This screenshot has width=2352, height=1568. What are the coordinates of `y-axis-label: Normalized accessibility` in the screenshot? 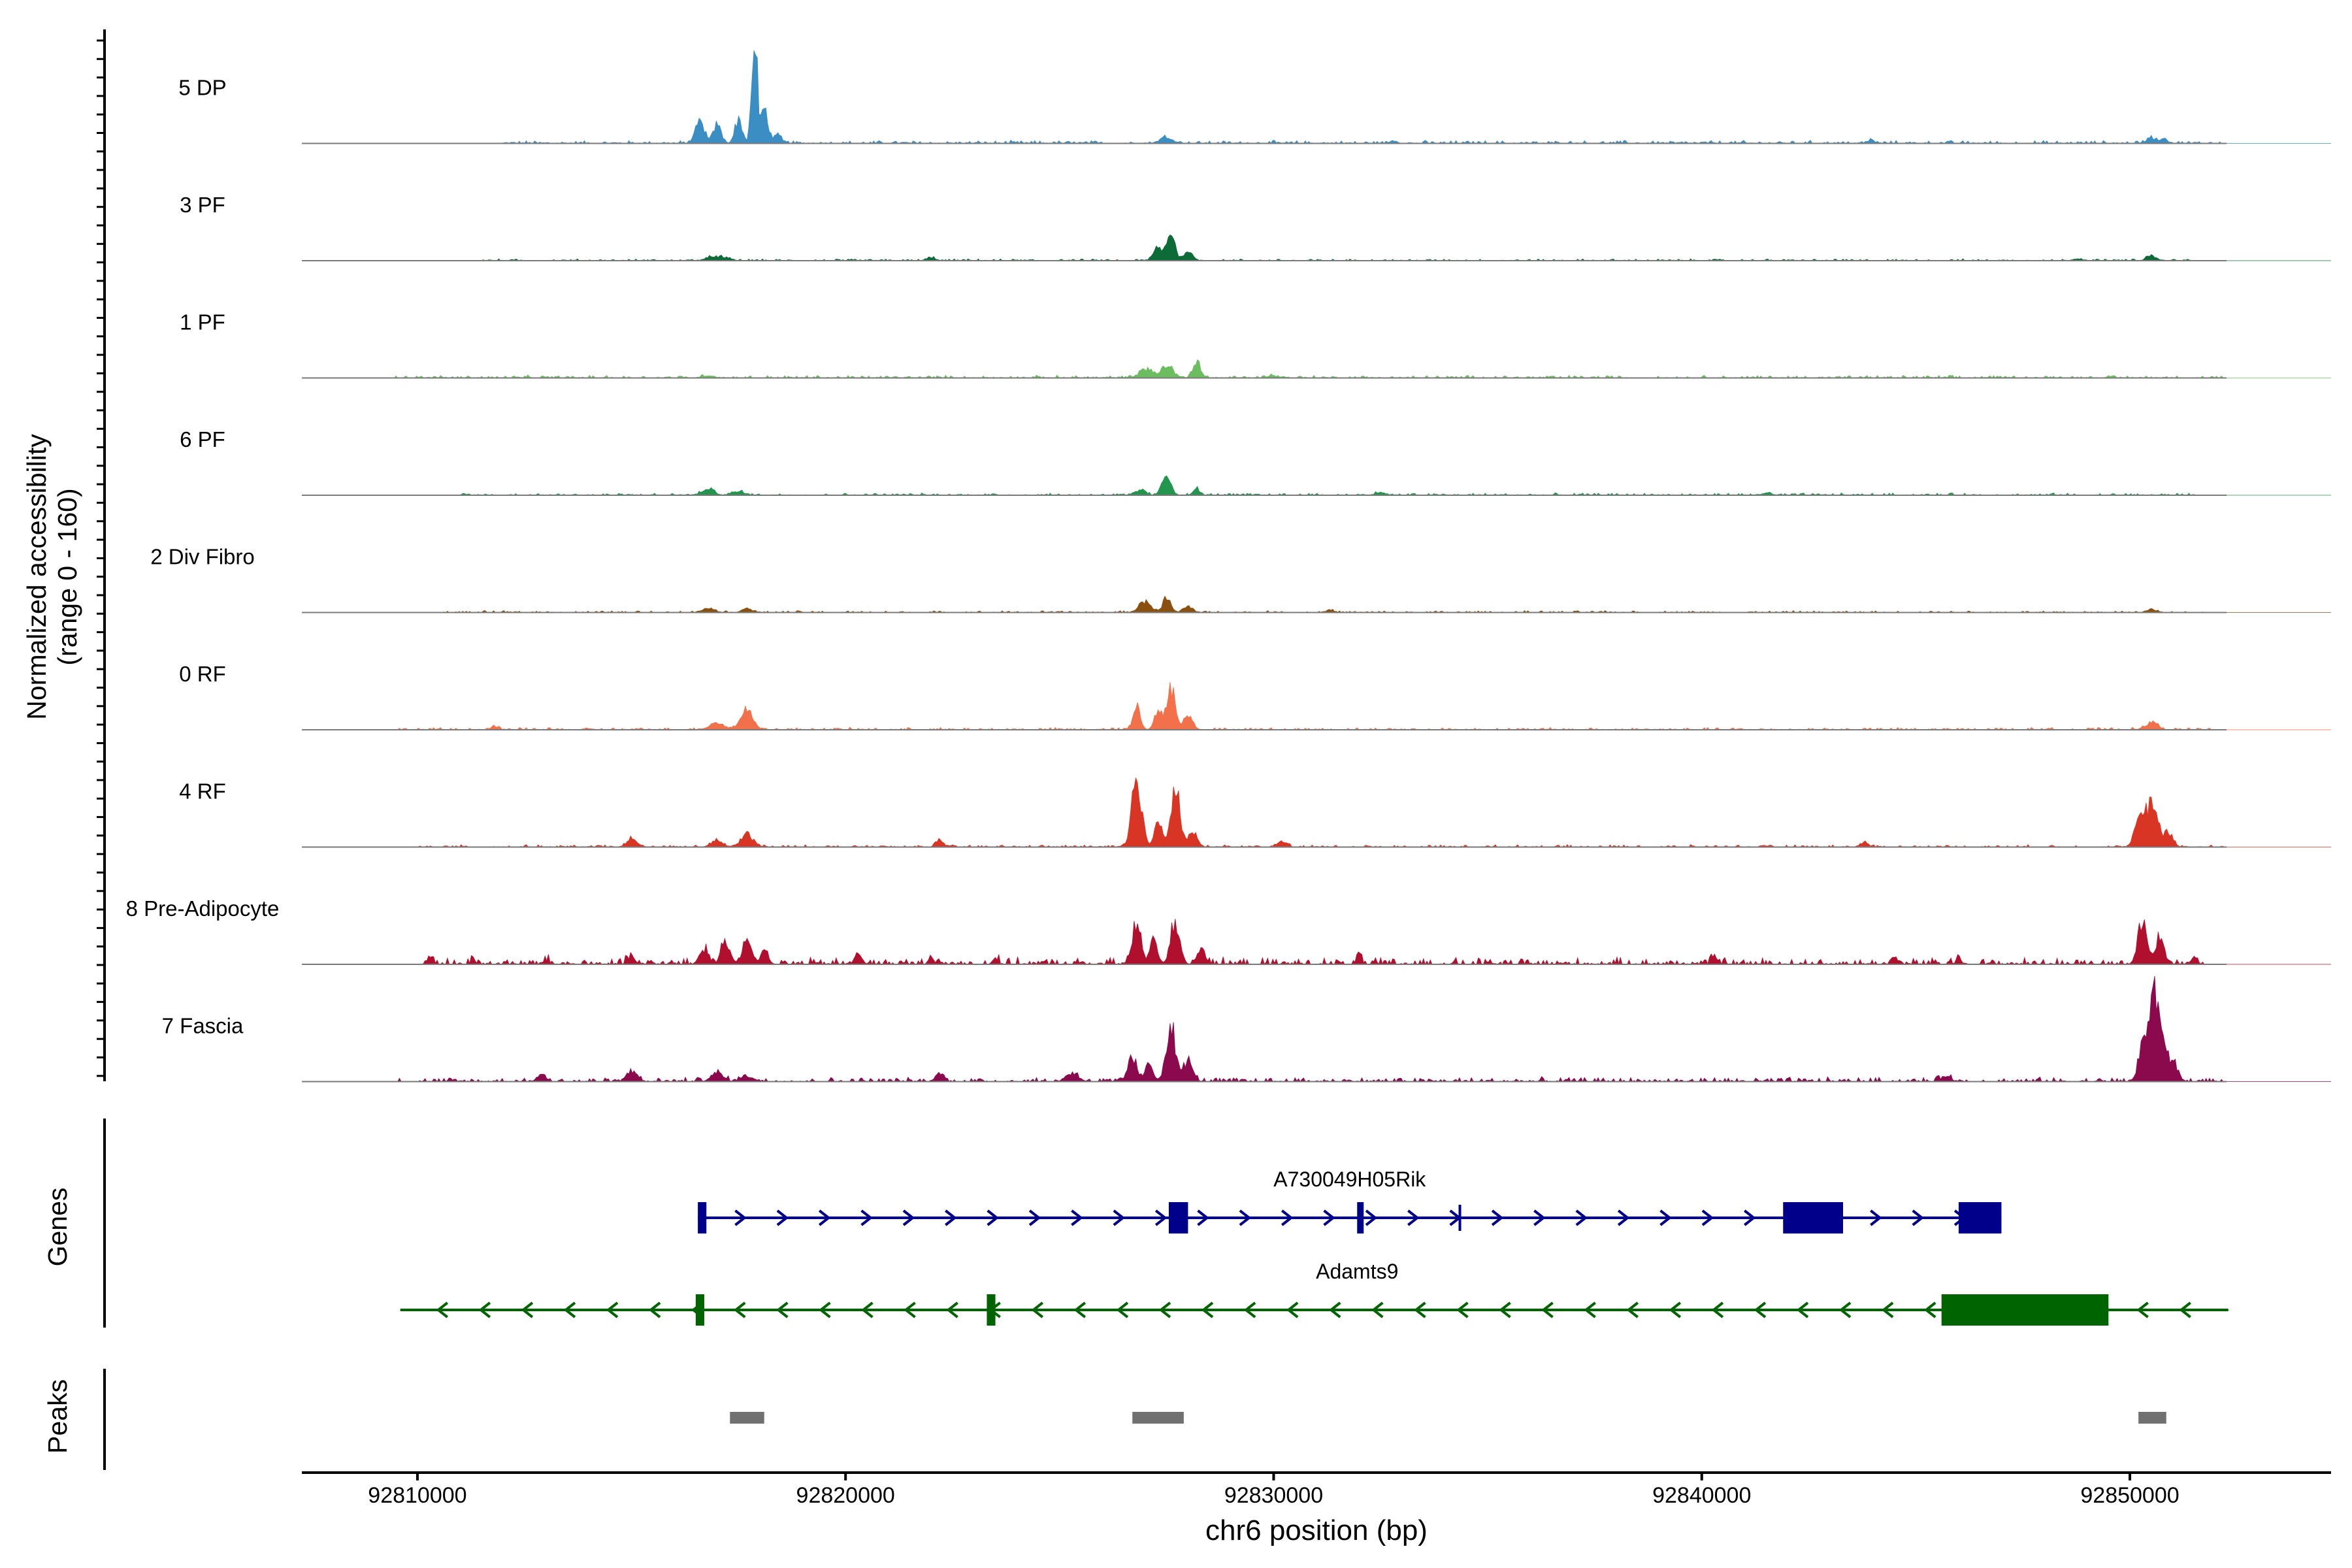 It's located at (37, 577).